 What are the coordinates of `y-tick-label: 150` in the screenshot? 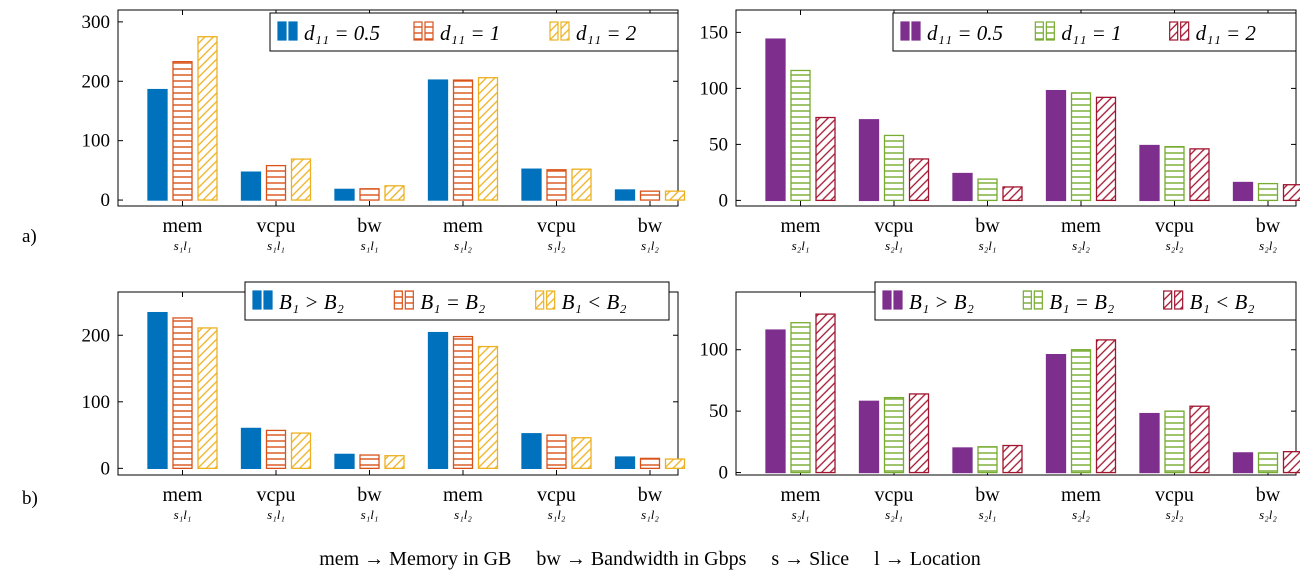 It's located at (714, 32).